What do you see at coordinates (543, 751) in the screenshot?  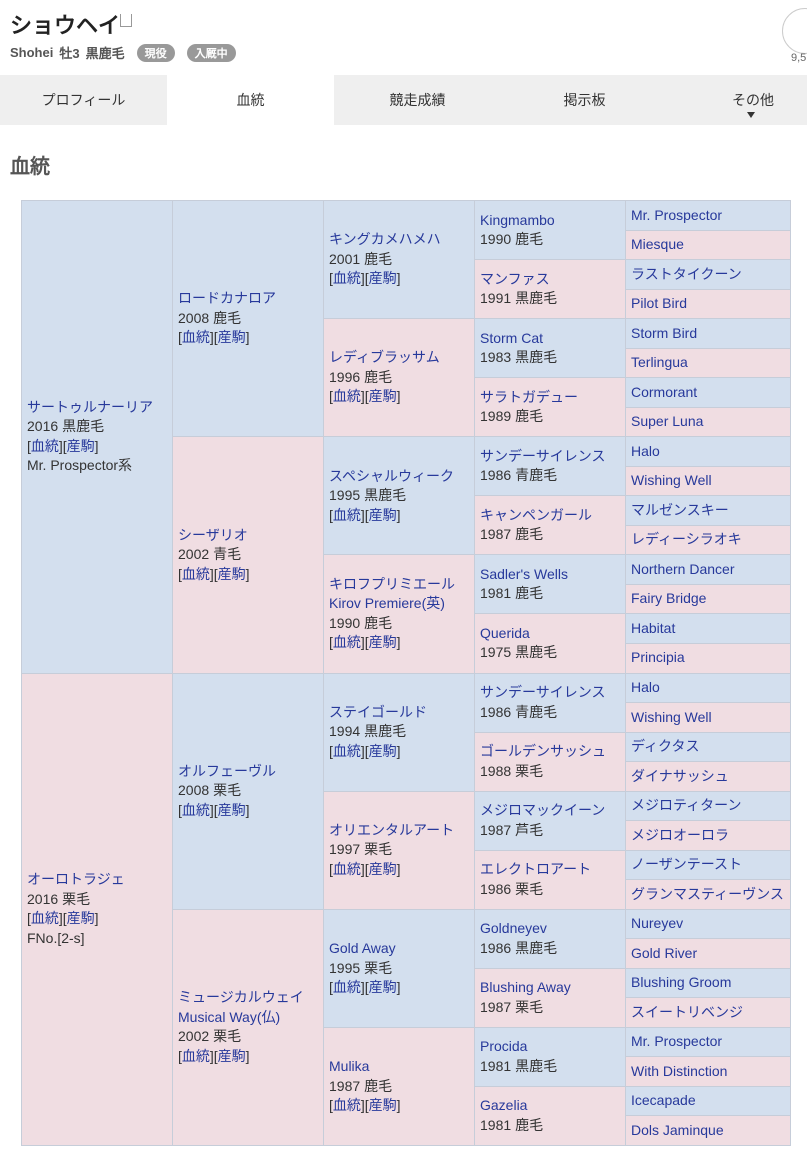 I see `horse-name: ゴールデンサッシュ` at bounding box center [543, 751].